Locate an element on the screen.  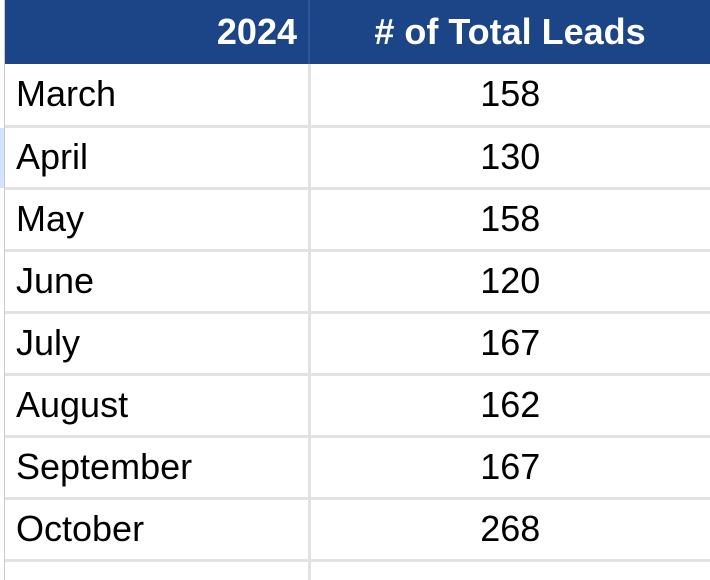
cell-leads: 162 is located at coordinates (509, 406).